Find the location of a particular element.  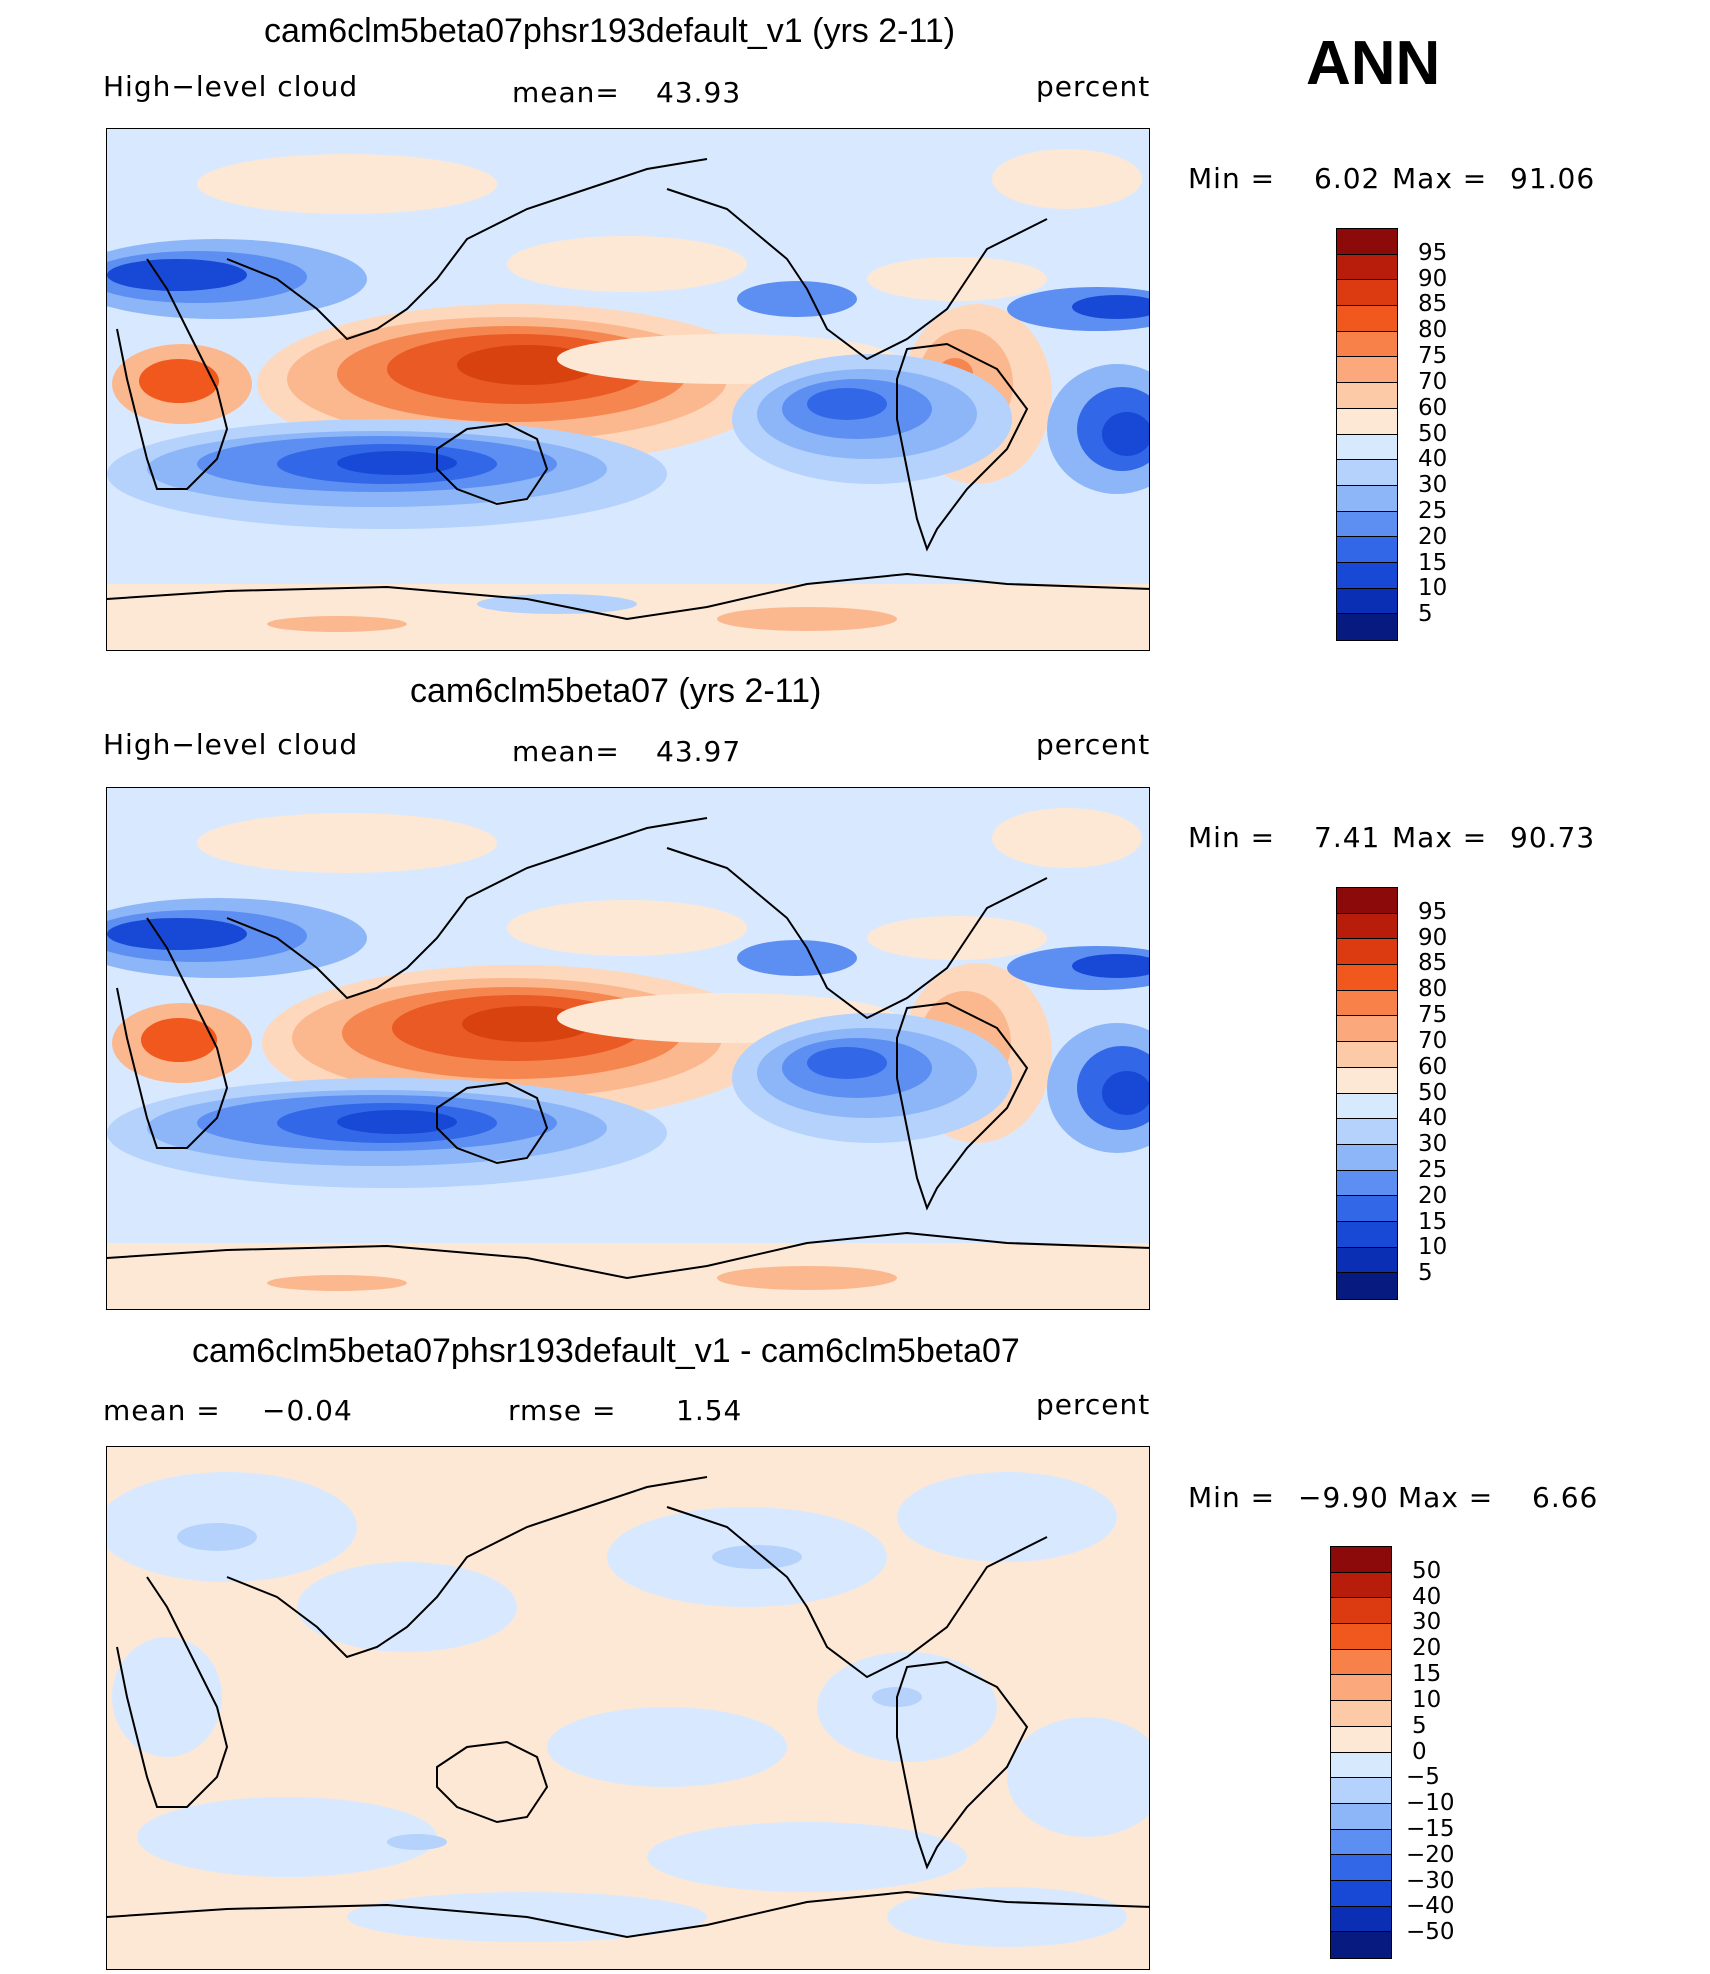

antarctica-coastline is located at coordinates (628, 596).